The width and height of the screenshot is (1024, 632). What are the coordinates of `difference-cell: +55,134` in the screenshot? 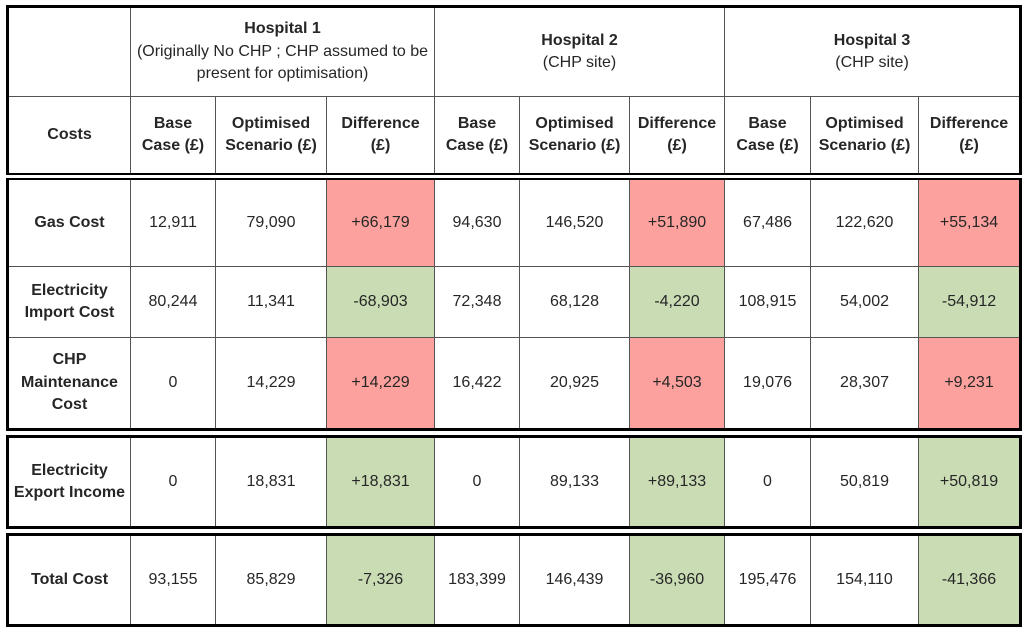 It's located at (970, 221).